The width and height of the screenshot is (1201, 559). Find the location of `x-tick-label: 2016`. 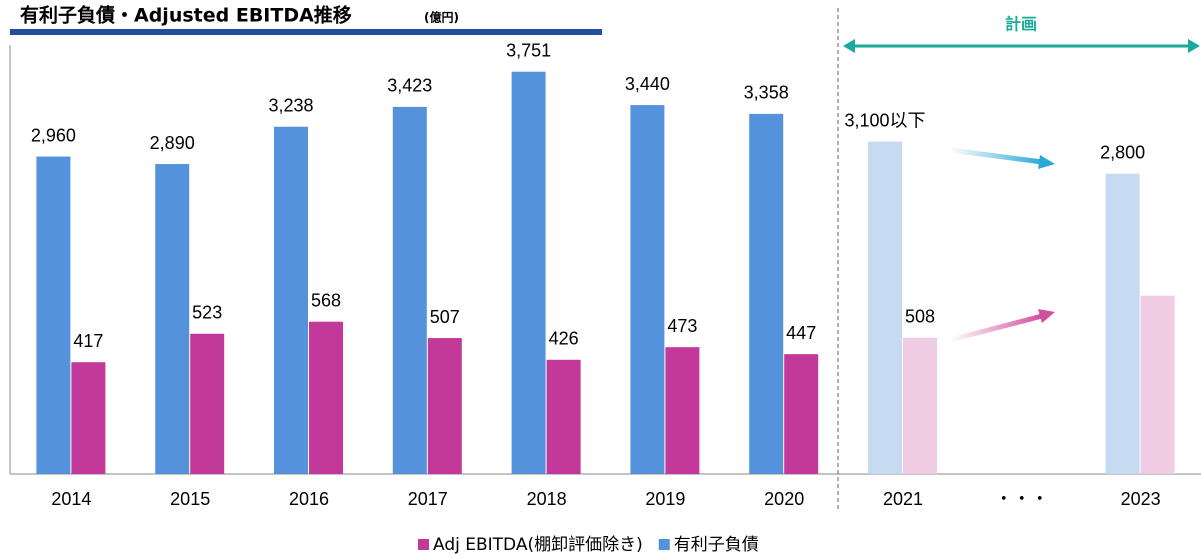

x-tick-label: 2016 is located at coordinates (309, 499).